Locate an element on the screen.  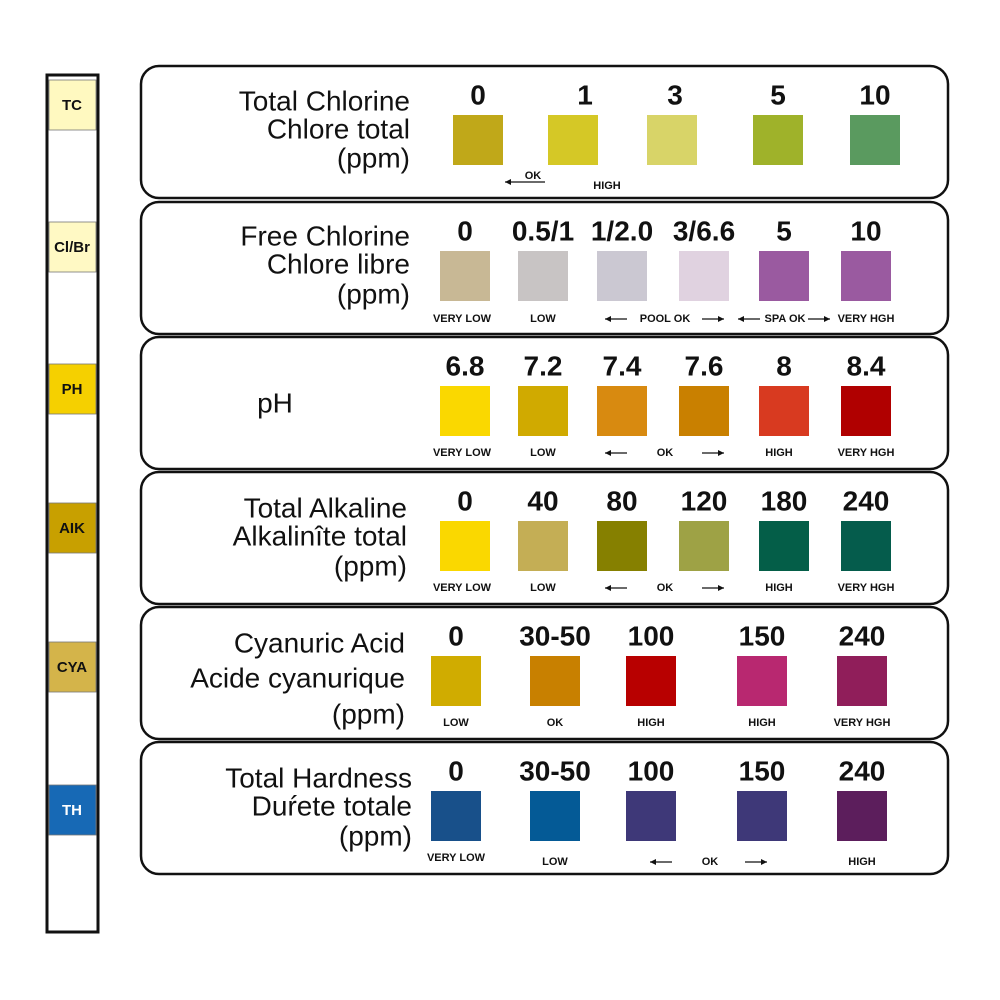
panel-title: Total Alkaline is located at coordinates (325, 507).